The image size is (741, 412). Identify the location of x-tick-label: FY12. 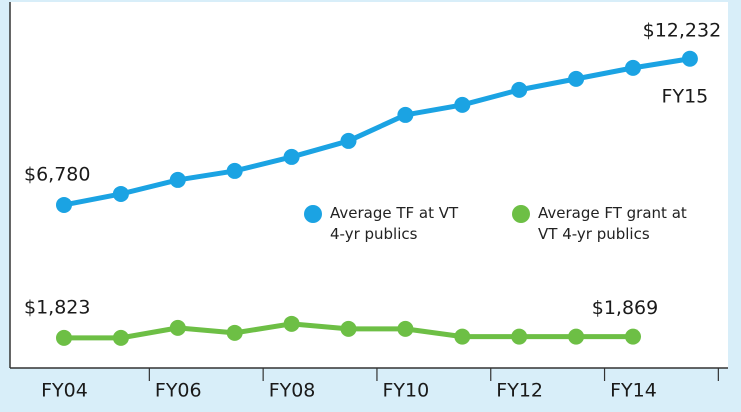
(519, 391).